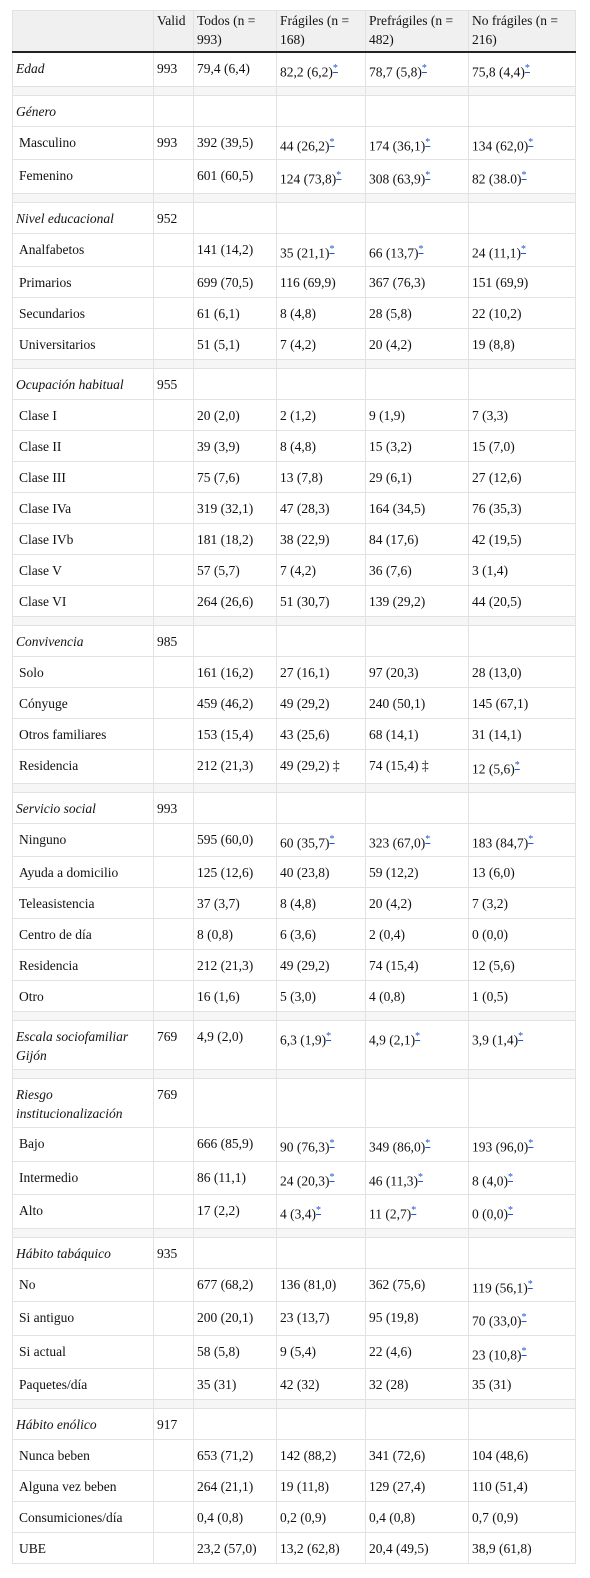  I want to click on value-cell: 75,8 (4,4)*, so click(522, 69).